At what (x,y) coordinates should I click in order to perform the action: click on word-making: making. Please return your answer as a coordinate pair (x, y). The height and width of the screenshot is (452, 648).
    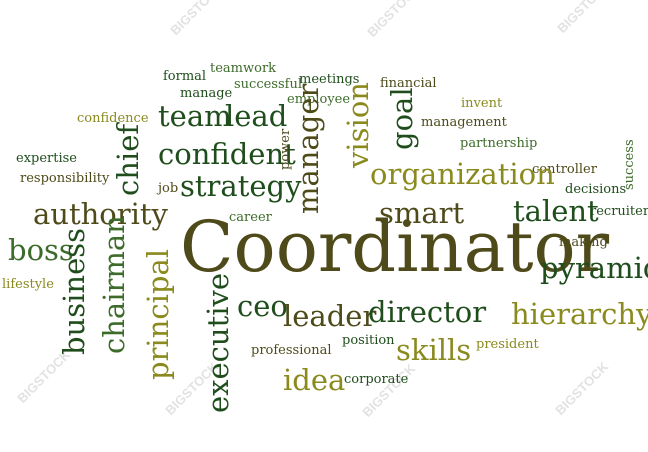
    Looking at the image, I should click on (583, 242).